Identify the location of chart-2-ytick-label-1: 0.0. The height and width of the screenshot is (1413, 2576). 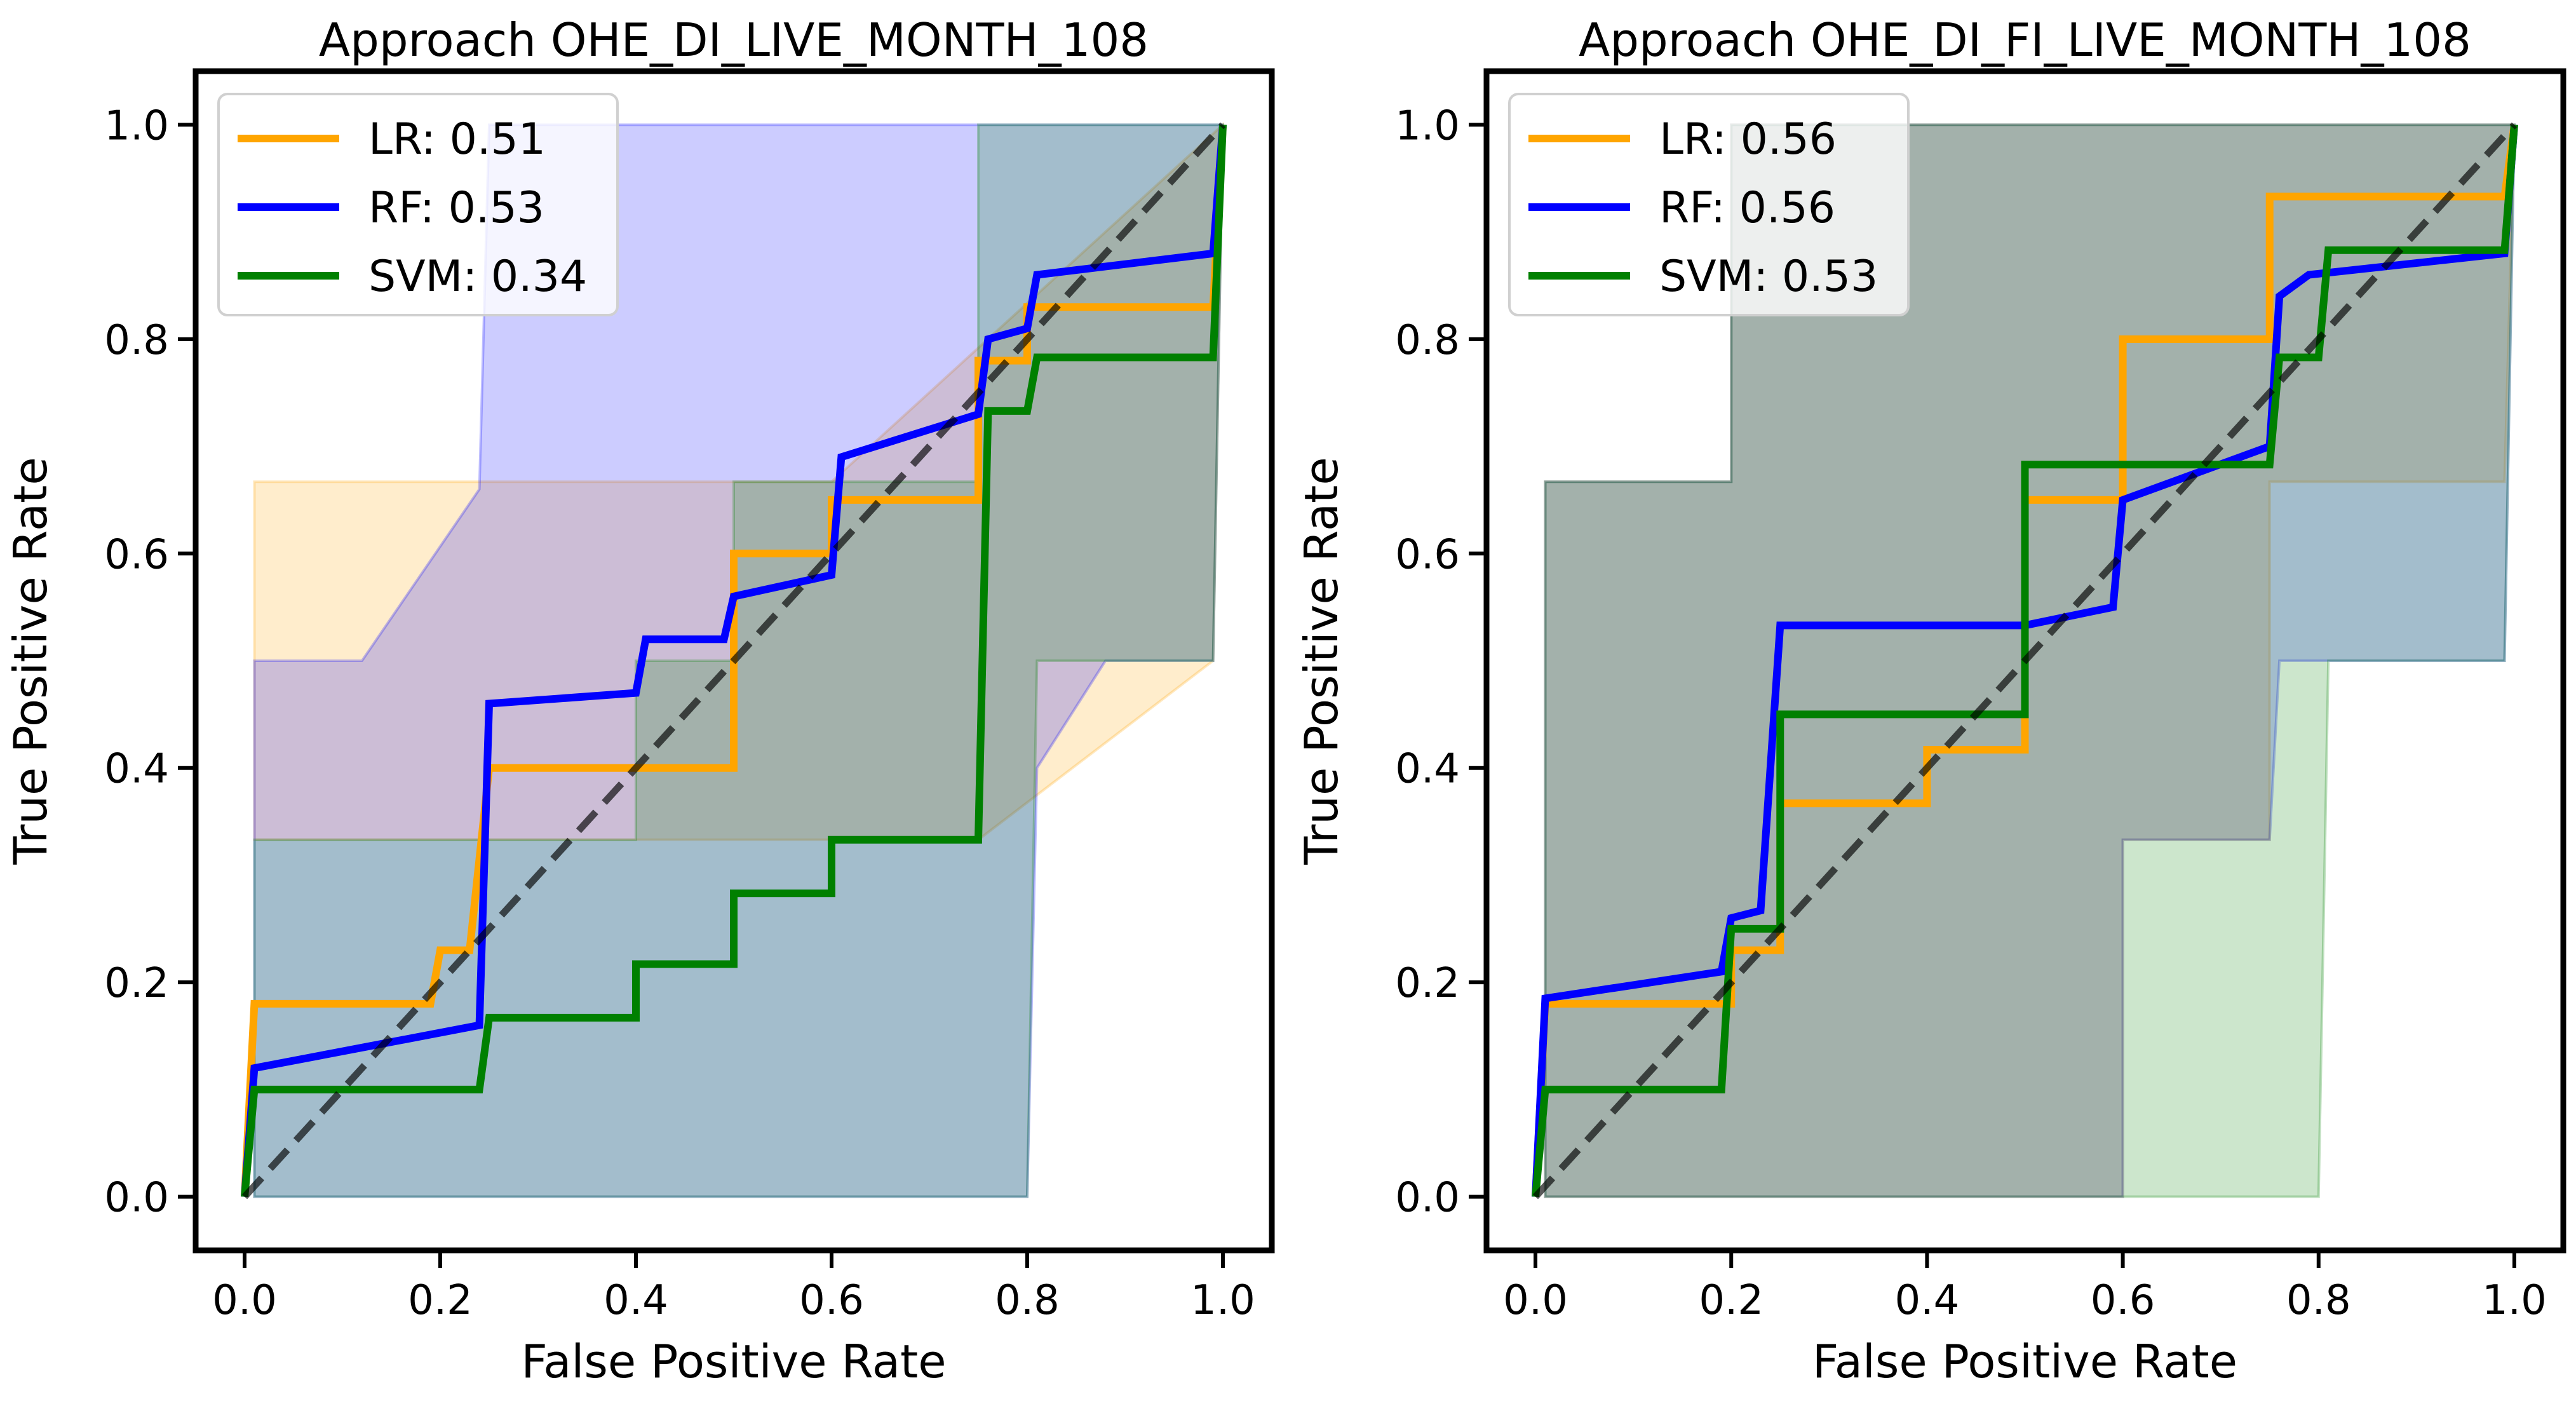
(1427, 1198).